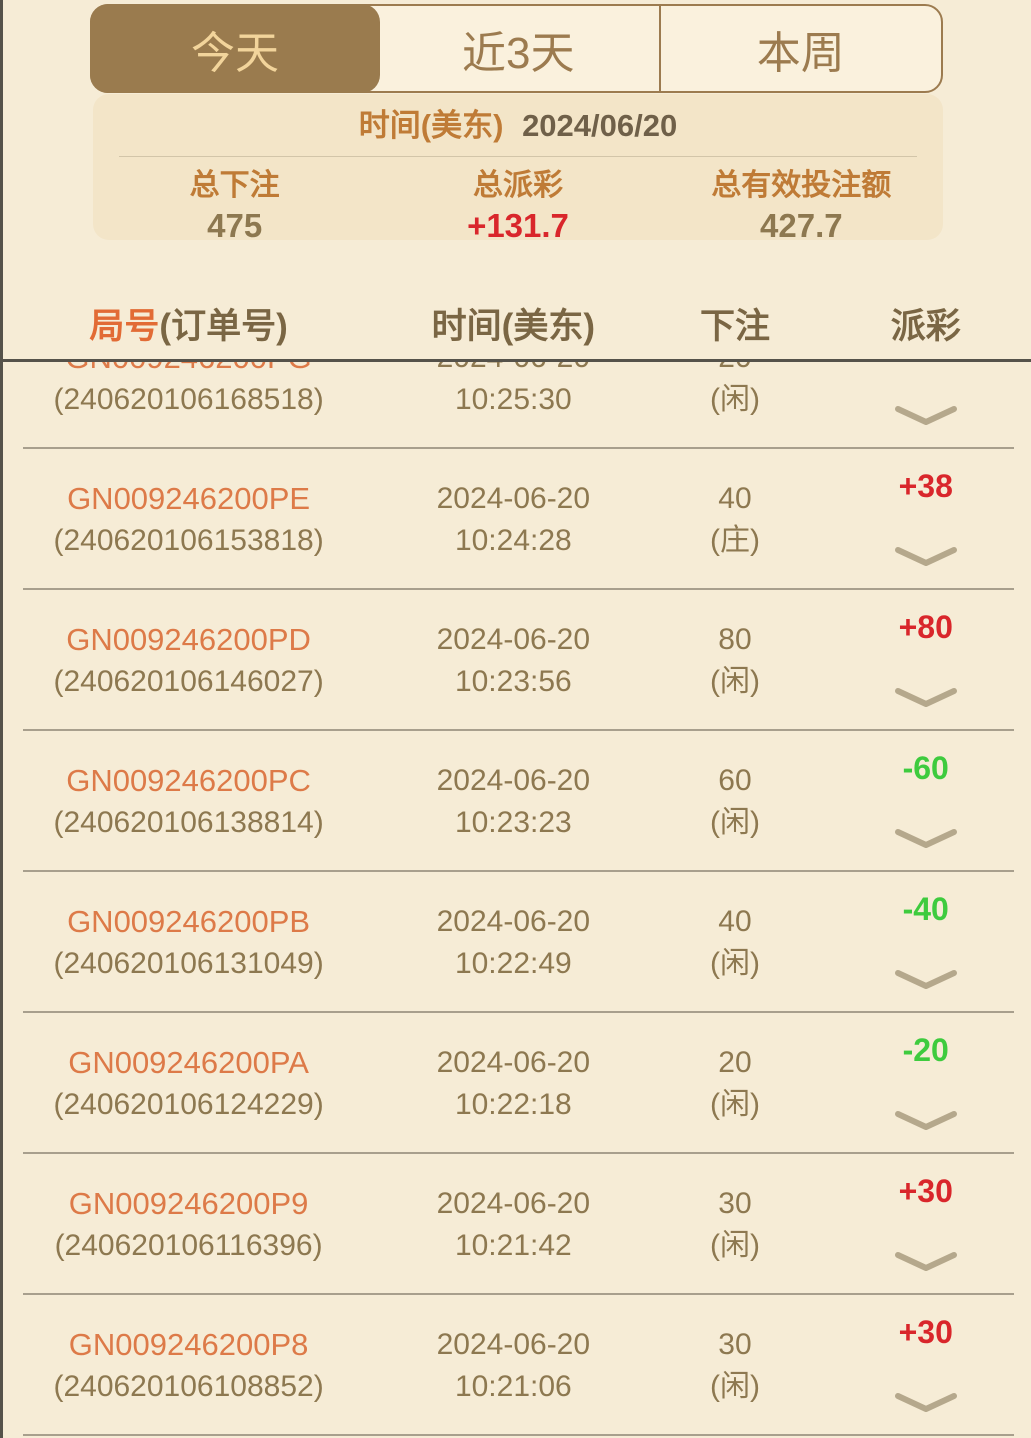 The image size is (1031, 1438). I want to click on bet-time: 10:23:23, so click(513, 822).